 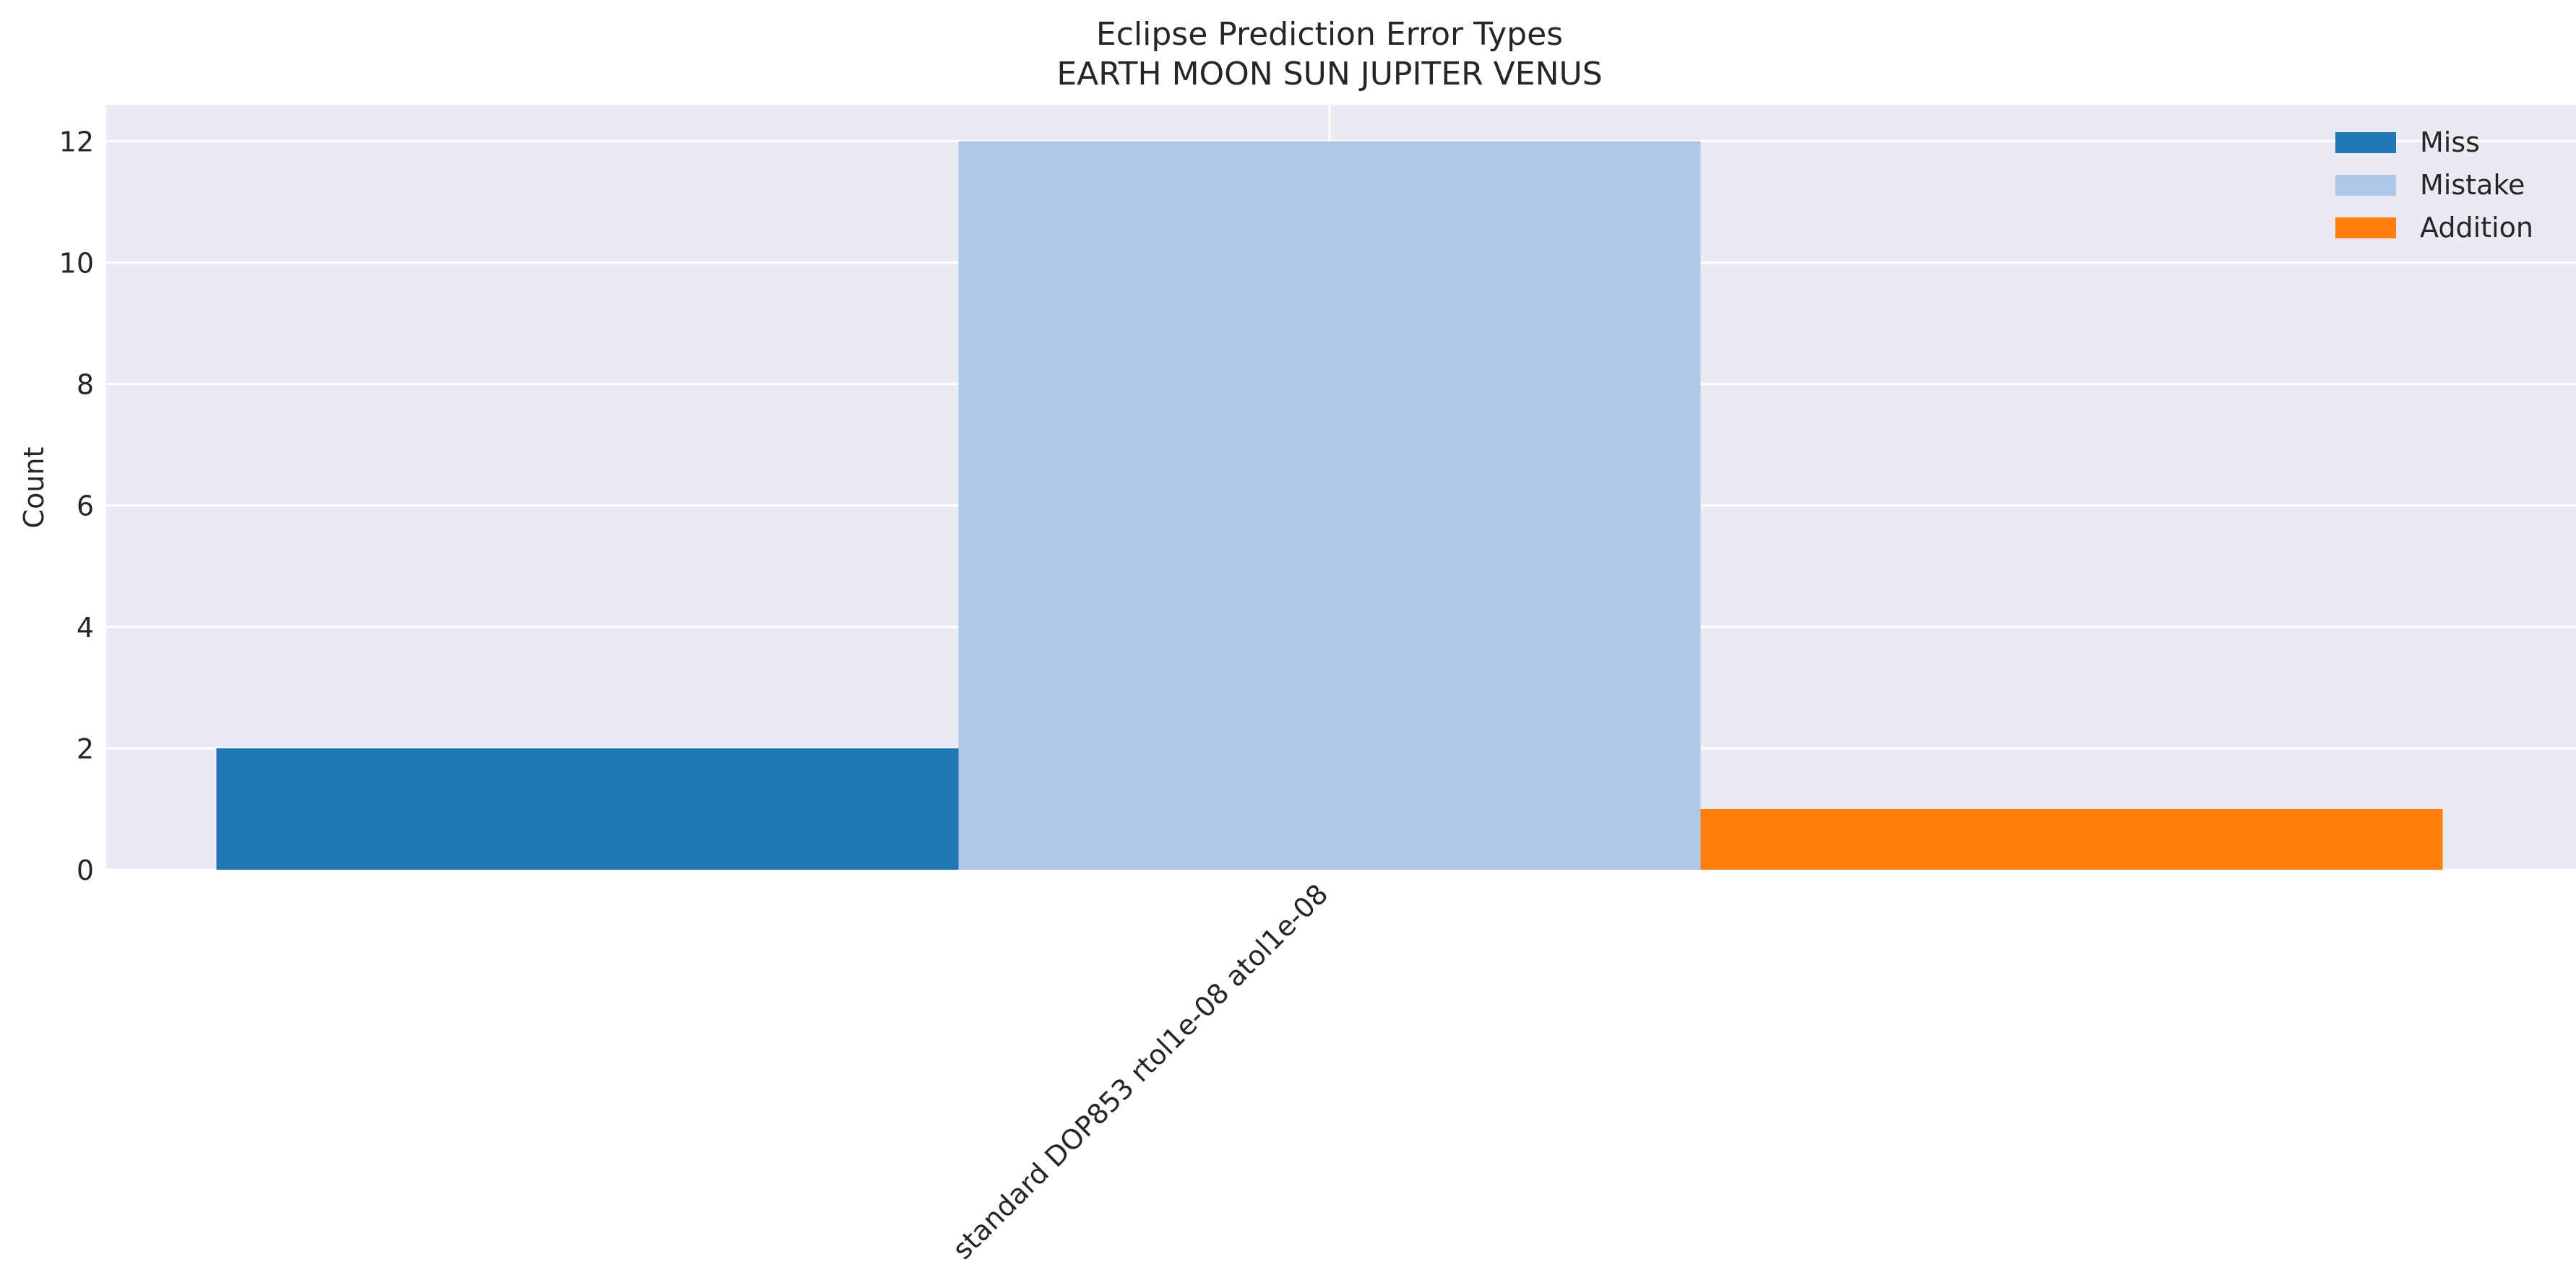 I want to click on y-tick-label: 0, so click(x=85, y=870).